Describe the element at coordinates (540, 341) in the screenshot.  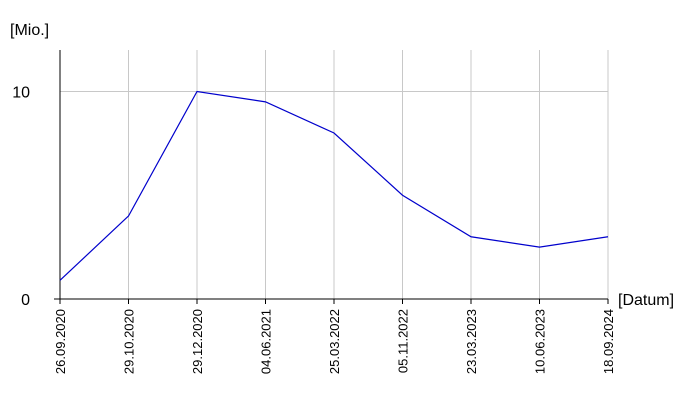
I see `x-tick-label: 10.06.2023` at that location.